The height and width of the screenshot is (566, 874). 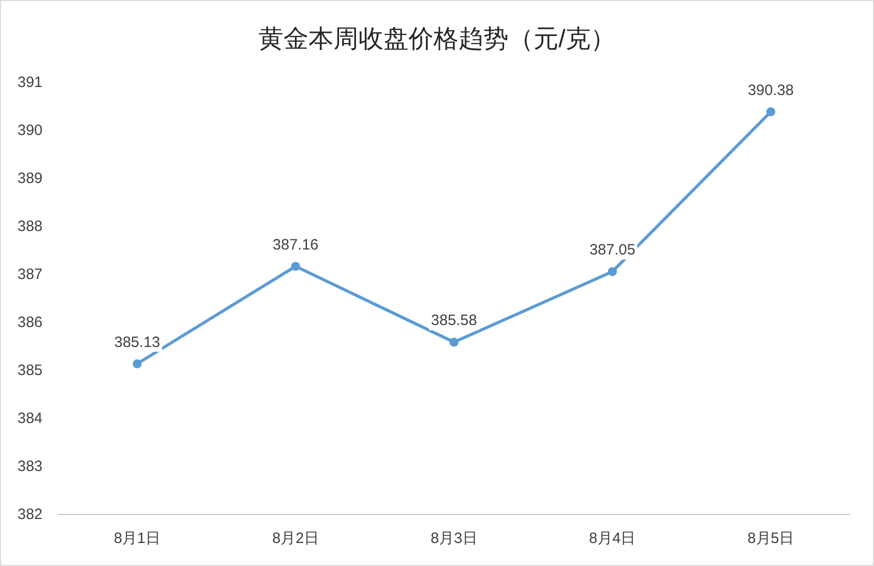 What do you see at coordinates (295, 538) in the screenshot?
I see `x-tick-label: 8月2日` at bounding box center [295, 538].